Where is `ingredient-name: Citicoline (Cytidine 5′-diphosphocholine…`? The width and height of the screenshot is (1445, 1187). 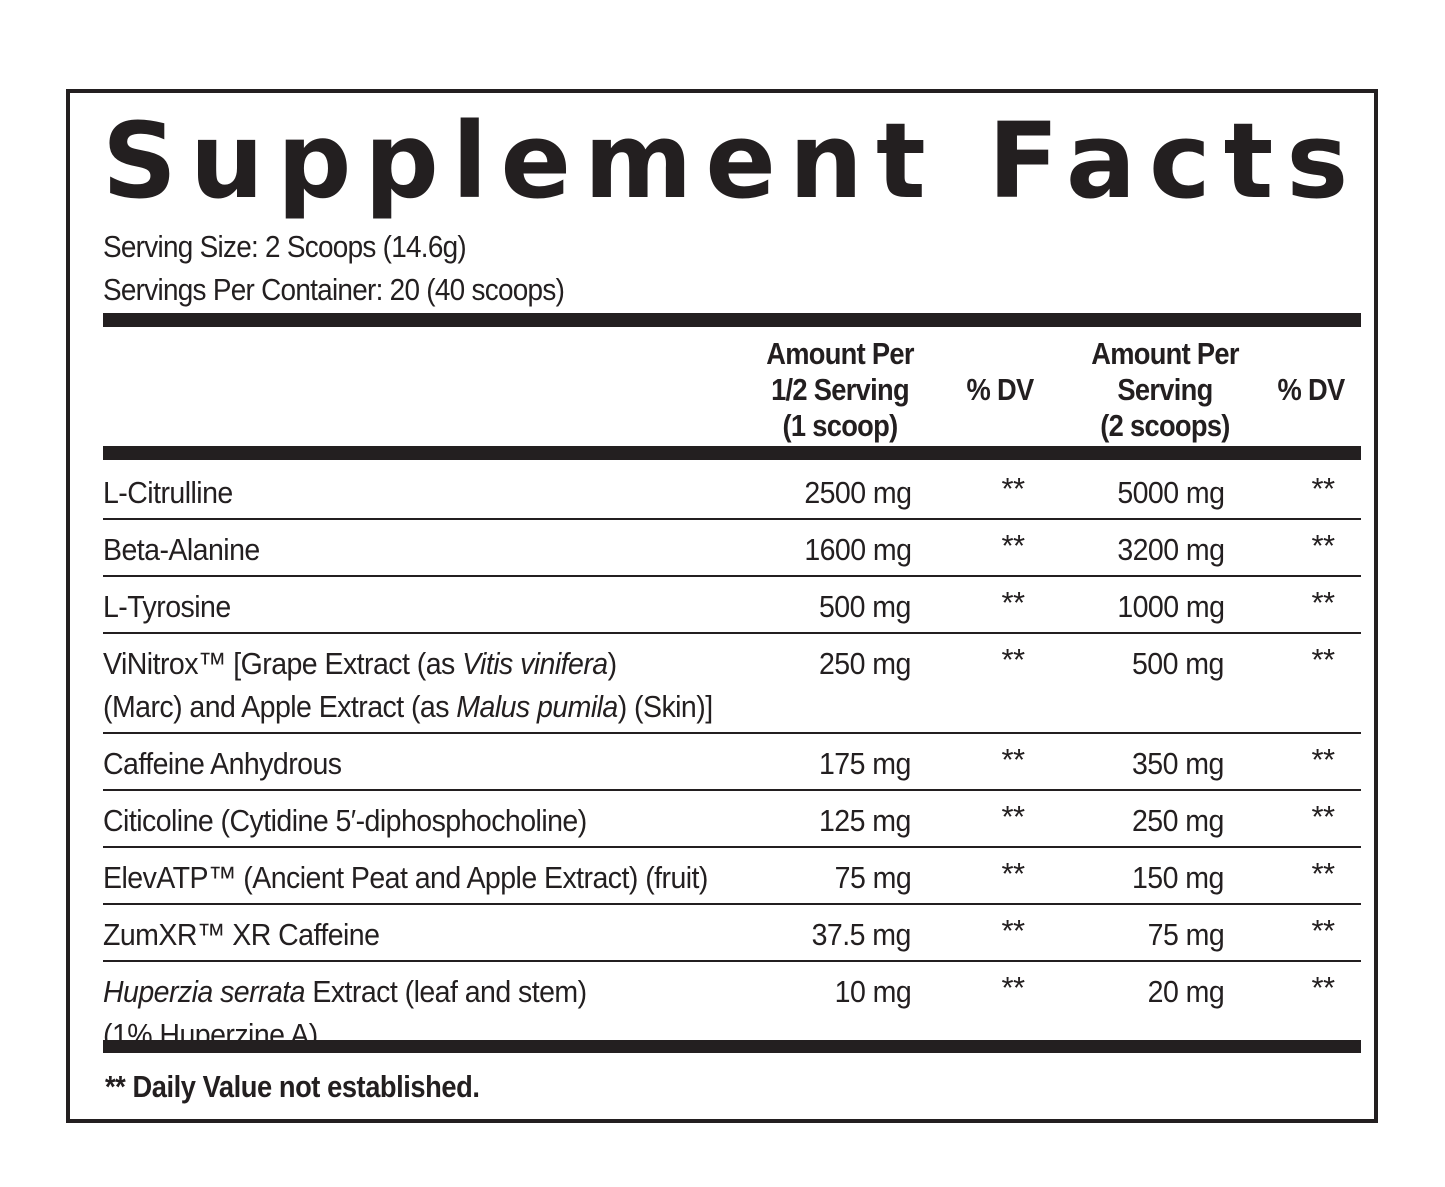 ingredient-name: Citicoline (Cytidine 5′-diphosphocholine… is located at coordinates (425, 818).